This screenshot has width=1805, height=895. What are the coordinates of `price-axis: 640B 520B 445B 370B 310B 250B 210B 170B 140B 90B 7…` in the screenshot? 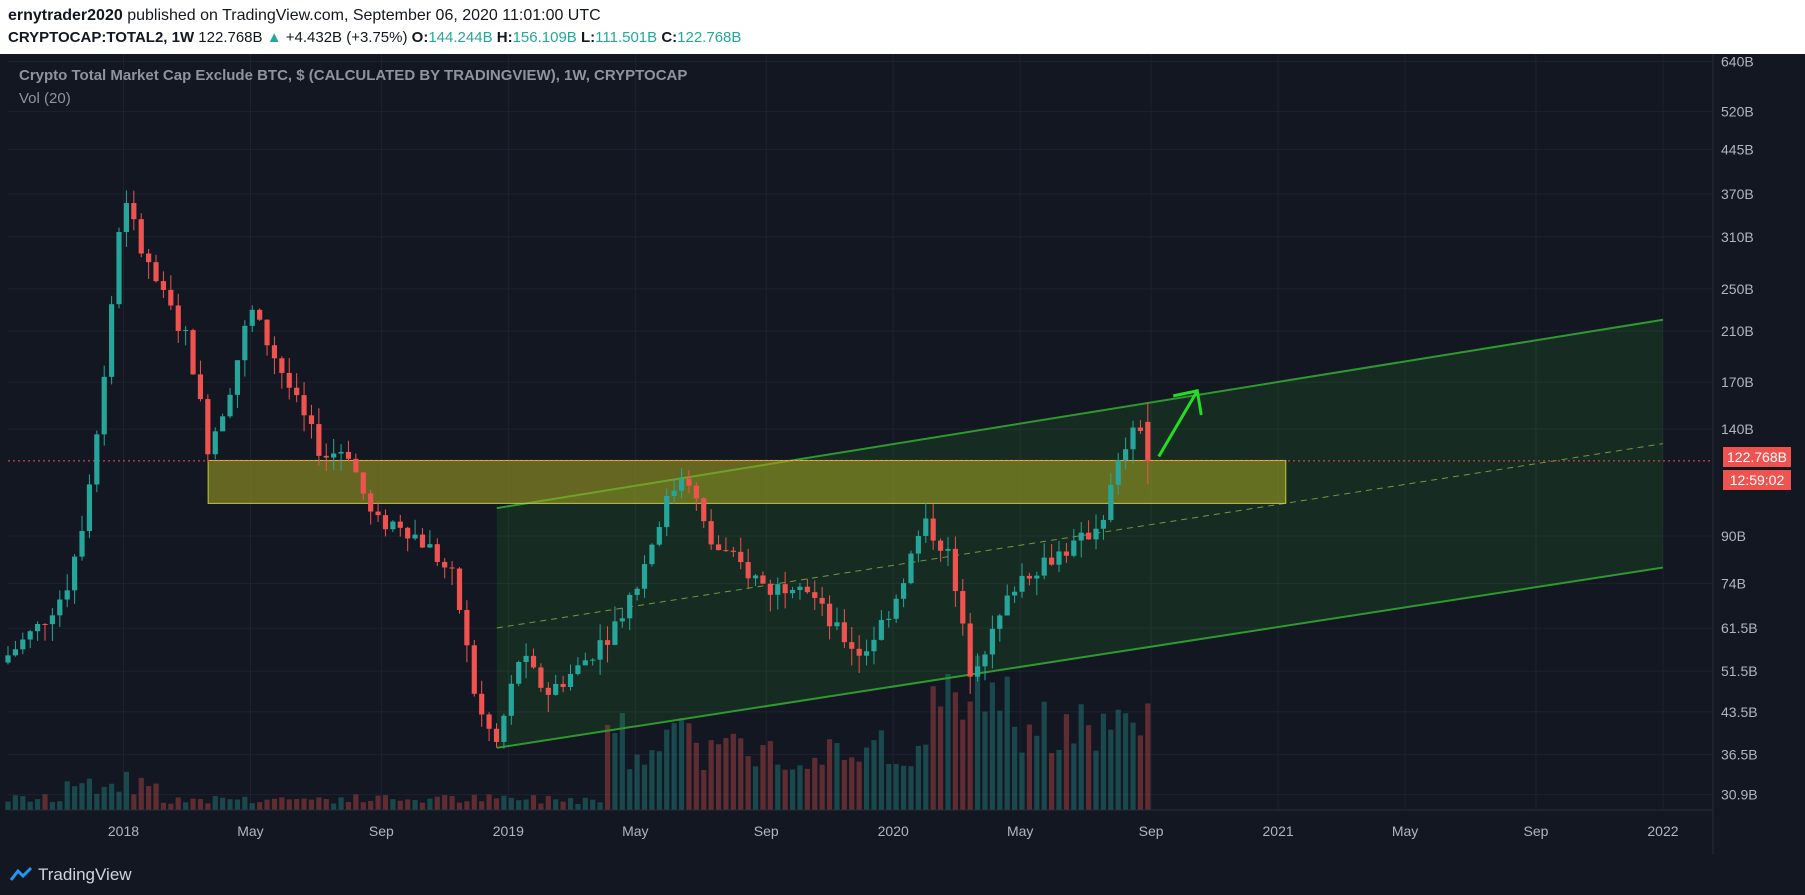 It's located at (1739, 428).